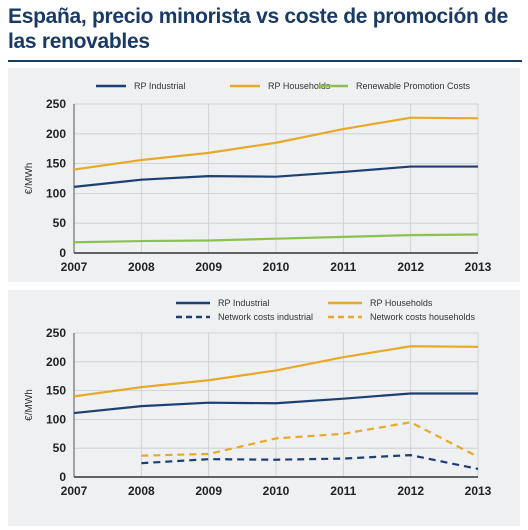  What do you see at coordinates (265, 61) in the screenshot?
I see `title-divider` at bounding box center [265, 61].